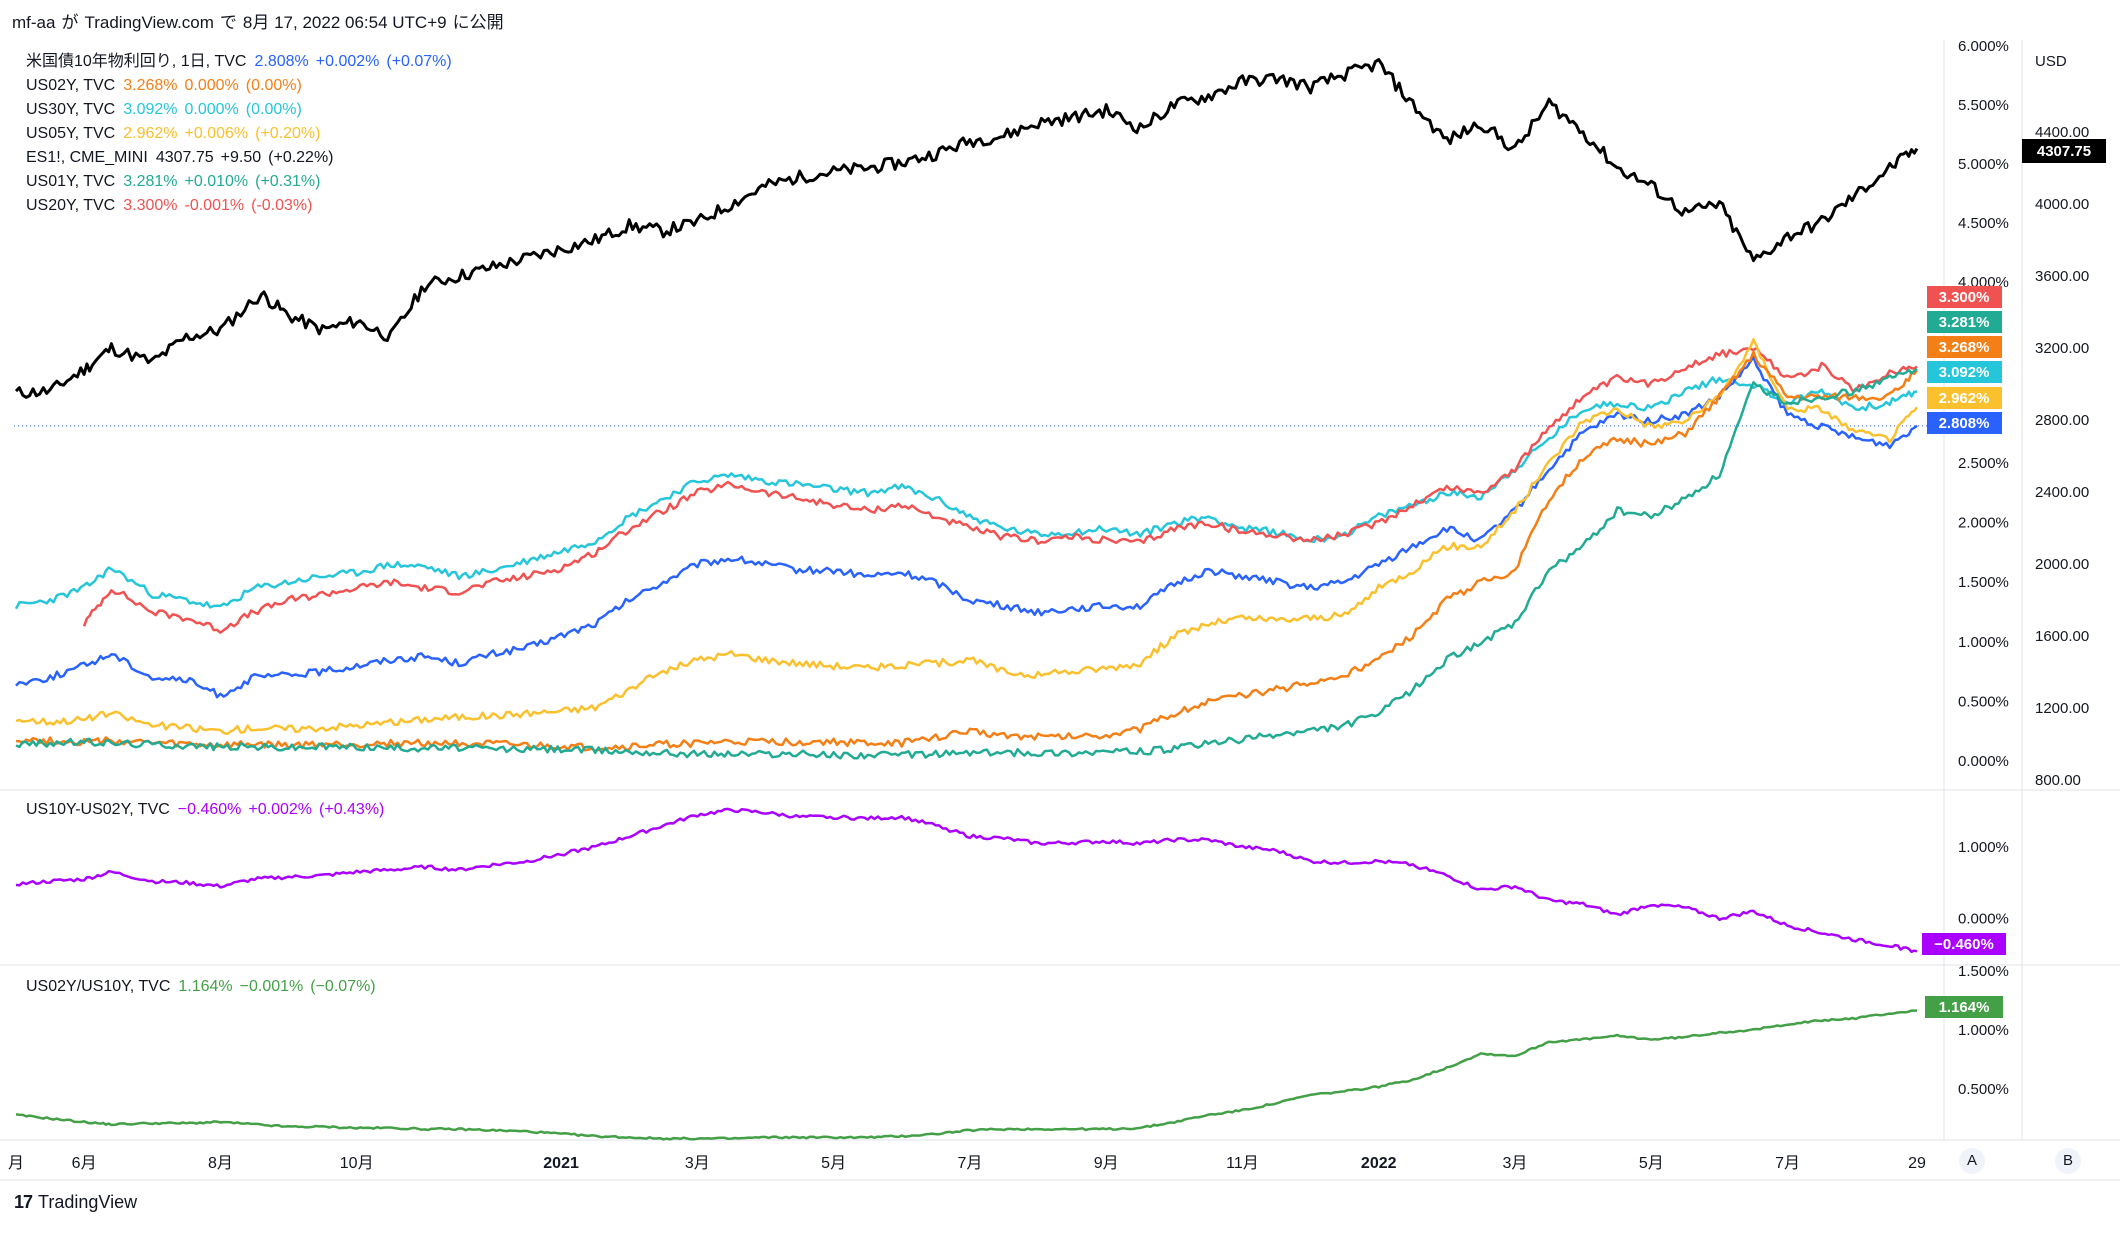 Image resolution: width=2127 pixels, height=1233 pixels. Describe the element at coordinates (150, 85) in the screenshot. I see `legend-last: 3.268%` at that location.